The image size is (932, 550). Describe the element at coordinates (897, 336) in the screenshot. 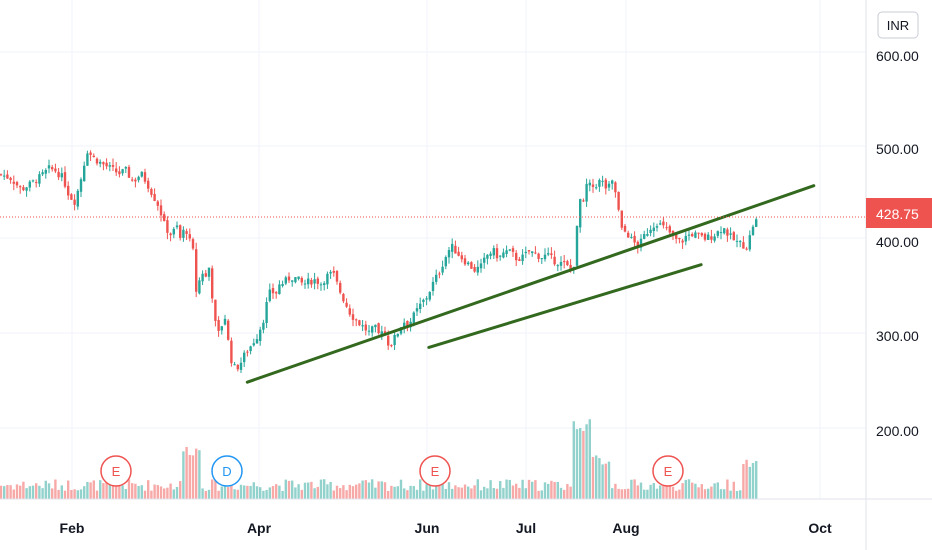

I see `y-tick-label: 300.00` at that location.